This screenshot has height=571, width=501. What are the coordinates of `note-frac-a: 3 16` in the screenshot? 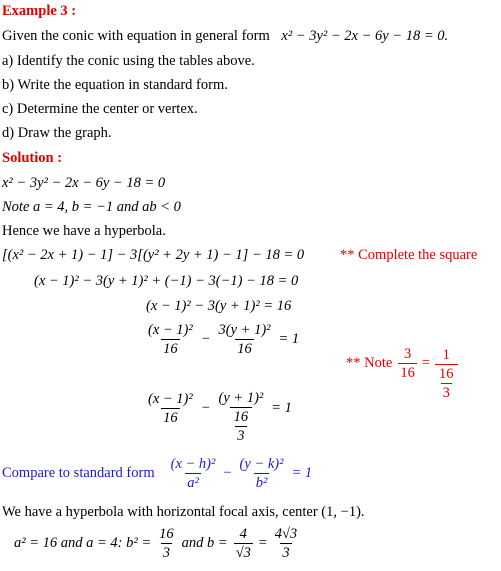 It's located at (407, 363).